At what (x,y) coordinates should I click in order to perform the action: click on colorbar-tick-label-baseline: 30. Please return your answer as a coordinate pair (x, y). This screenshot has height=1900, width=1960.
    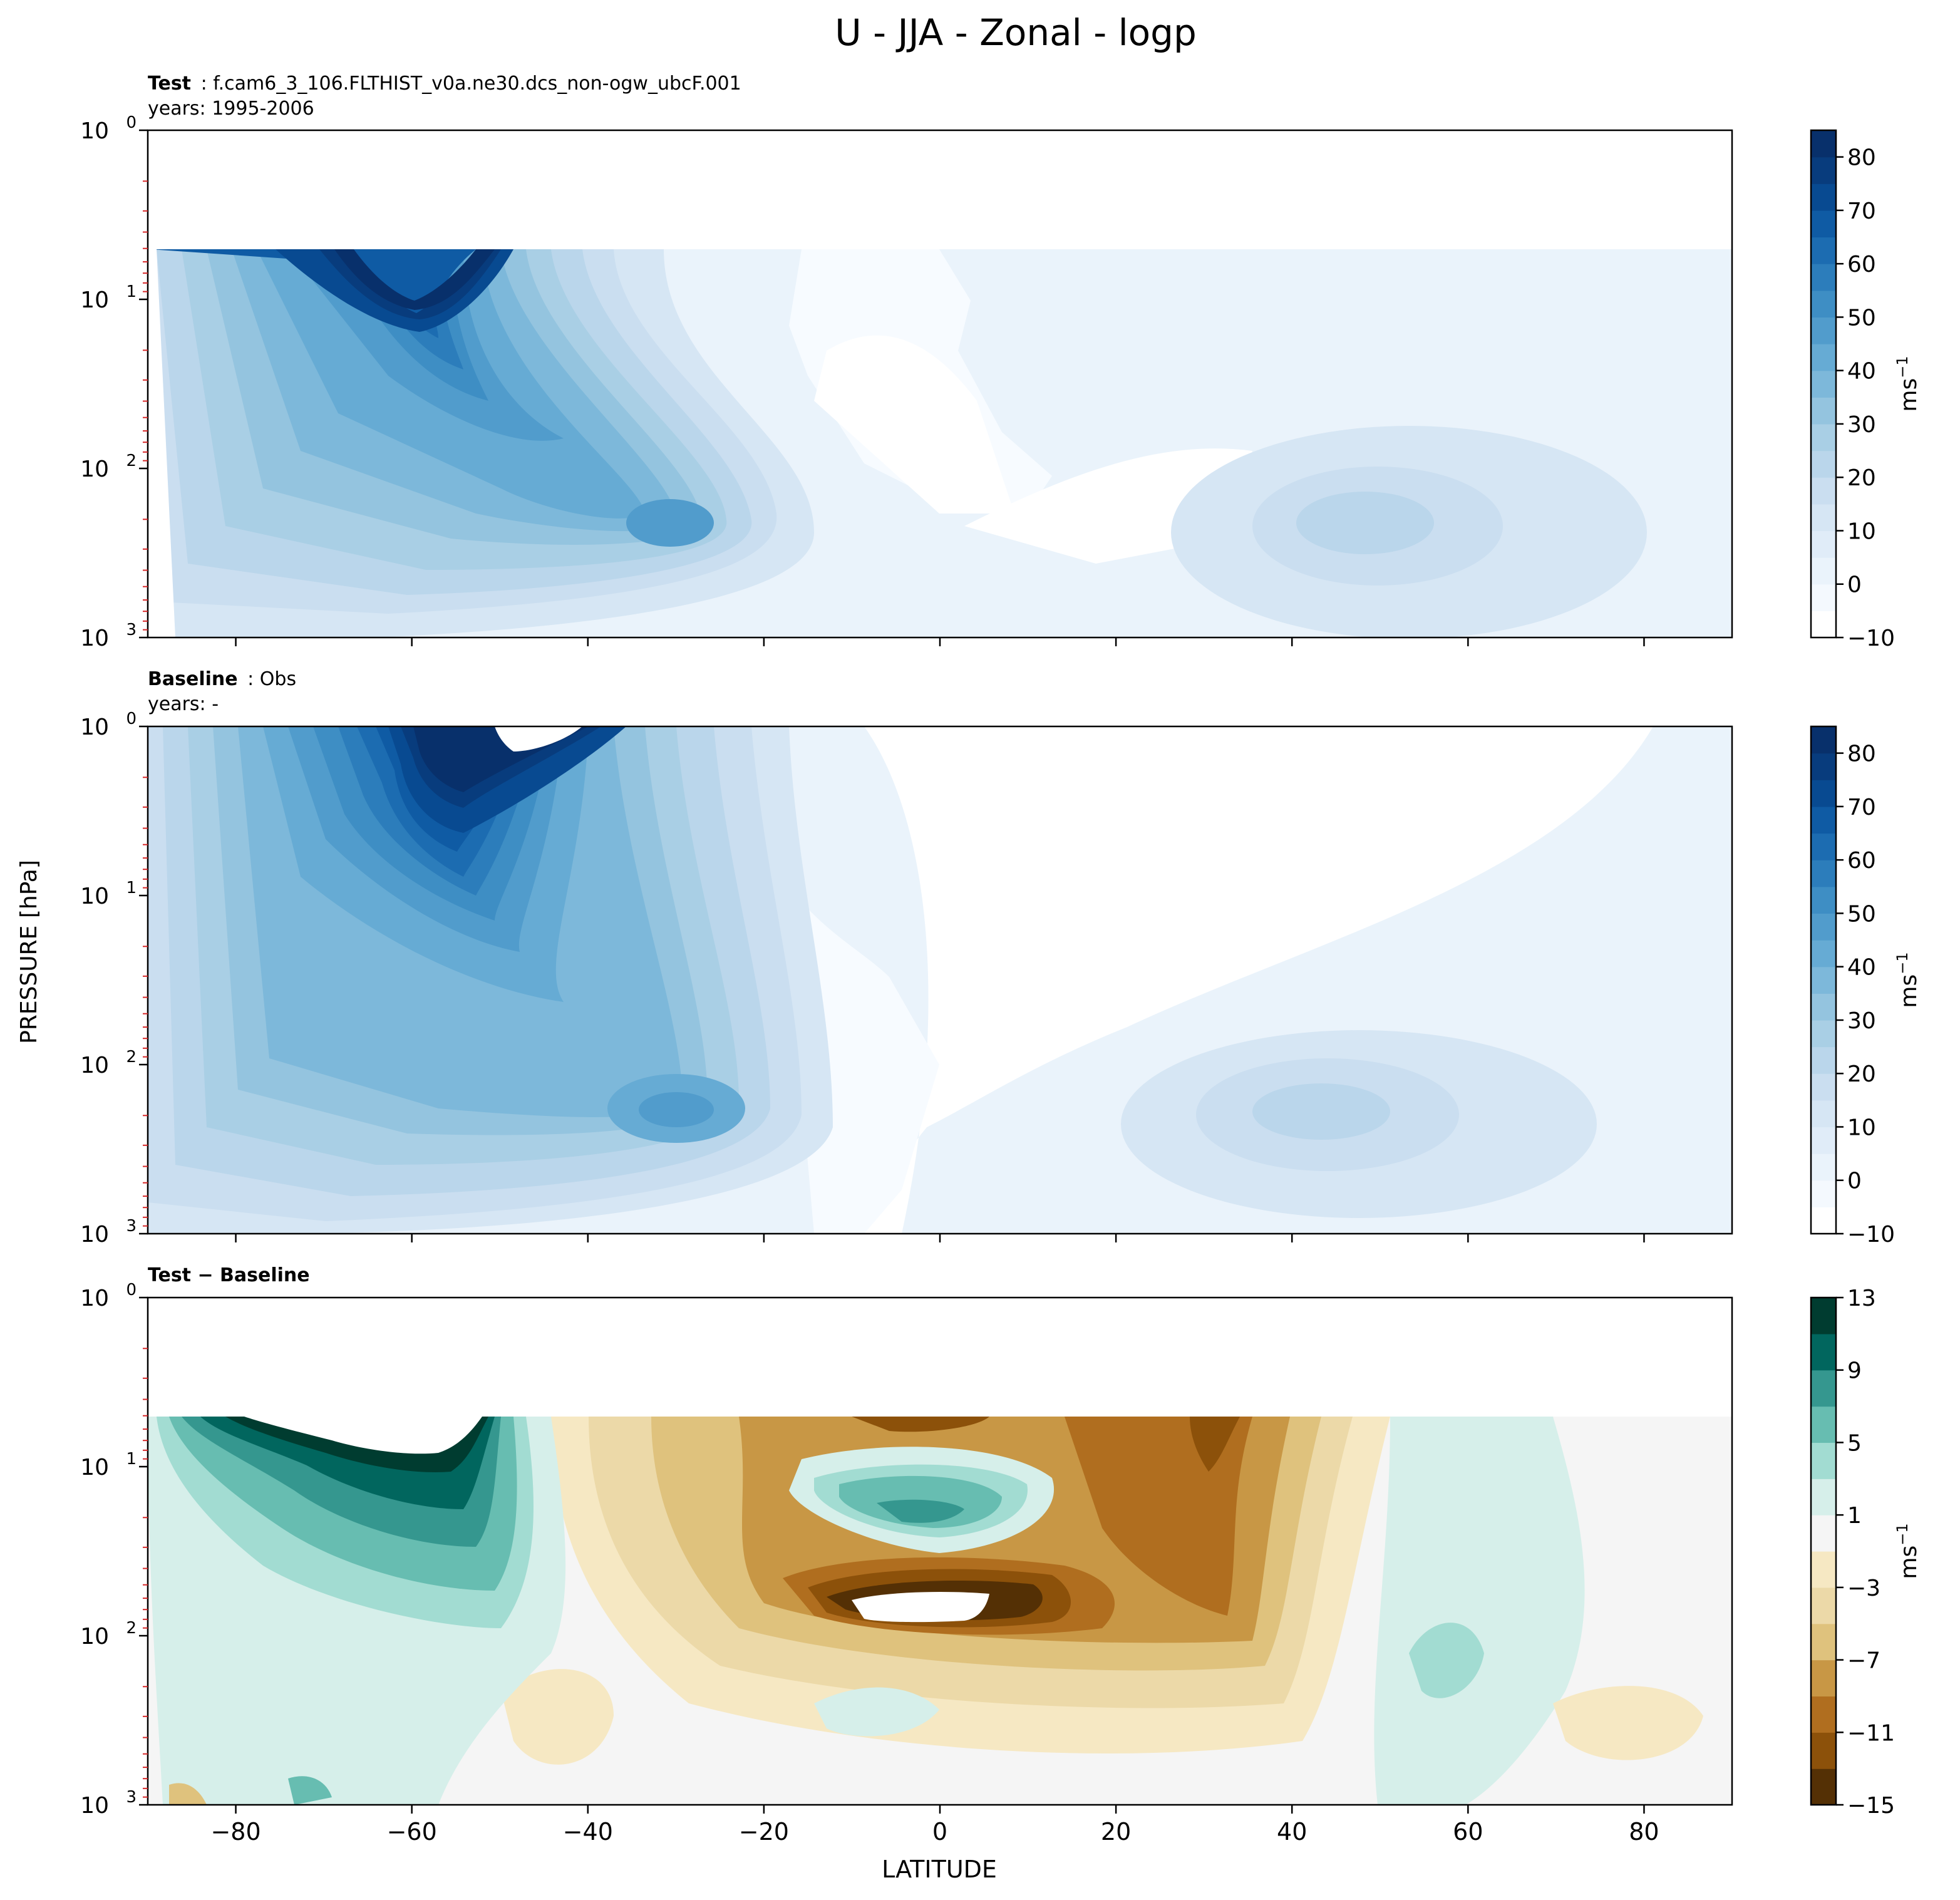
    Looking at the image, I should click on (1861, 1021).